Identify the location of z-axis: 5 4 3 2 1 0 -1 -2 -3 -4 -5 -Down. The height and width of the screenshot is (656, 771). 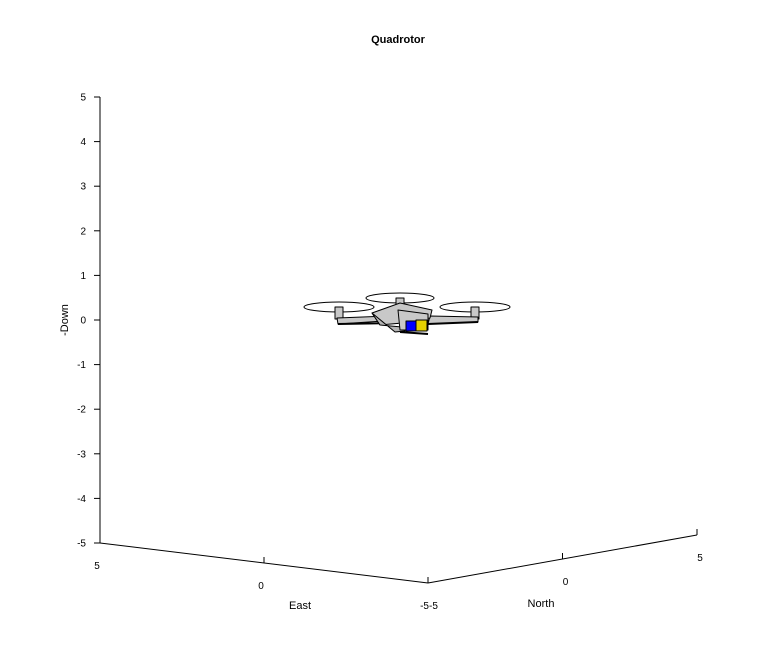
(80, 321).